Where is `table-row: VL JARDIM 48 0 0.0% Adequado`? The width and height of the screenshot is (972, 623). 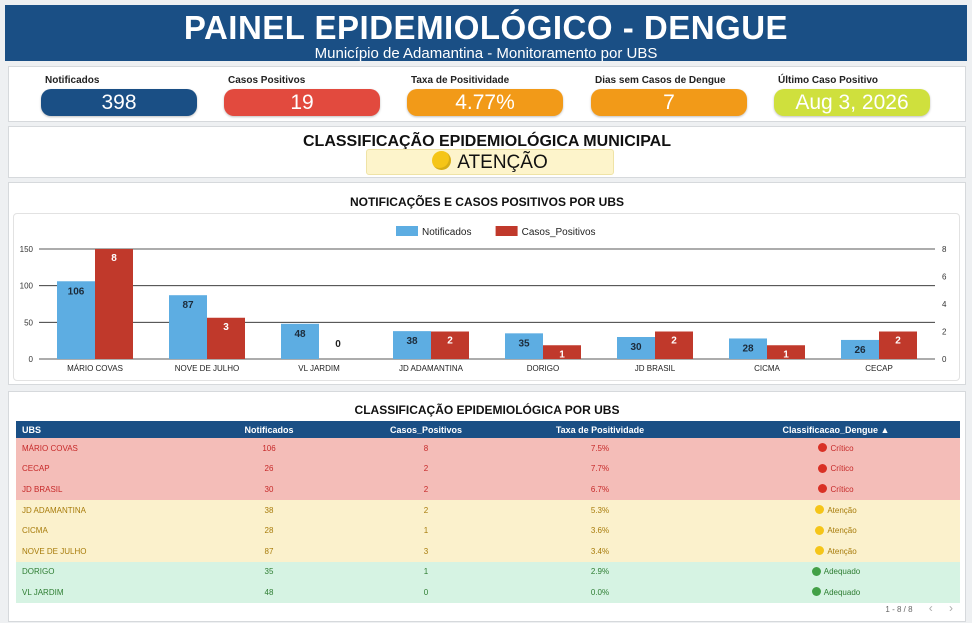 table-row: VL JARDIM 48 0 0.0% Adequado is located at coordinates (488, 592).